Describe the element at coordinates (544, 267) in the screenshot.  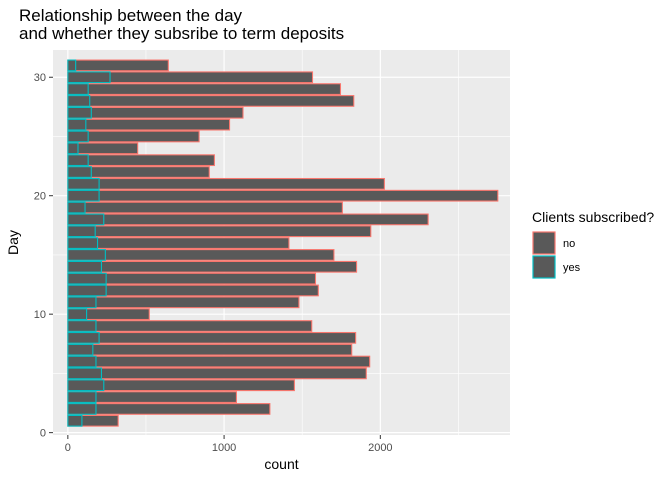
I see `legend-key-yes` at that location.